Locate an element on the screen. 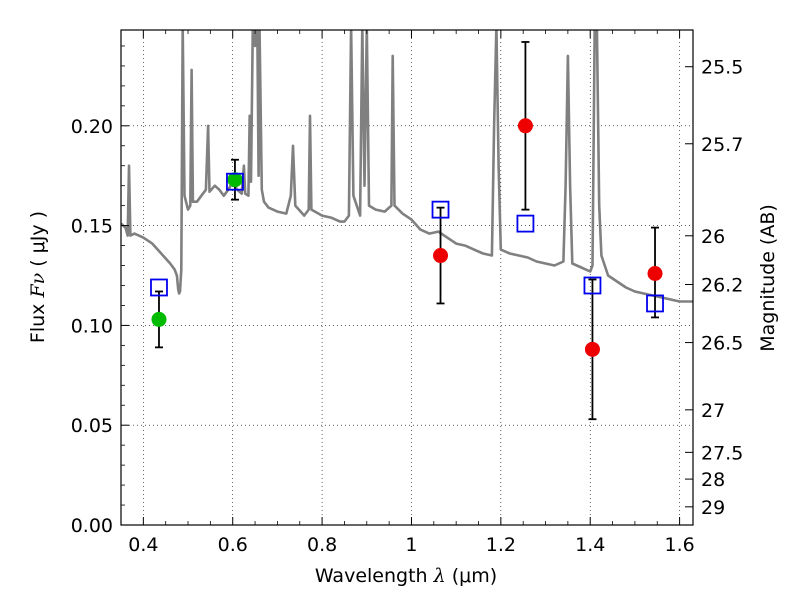 The height and width of the screenshot is (600, 800). y-tick-label: 0.10 is located at coordinates (92, 326).